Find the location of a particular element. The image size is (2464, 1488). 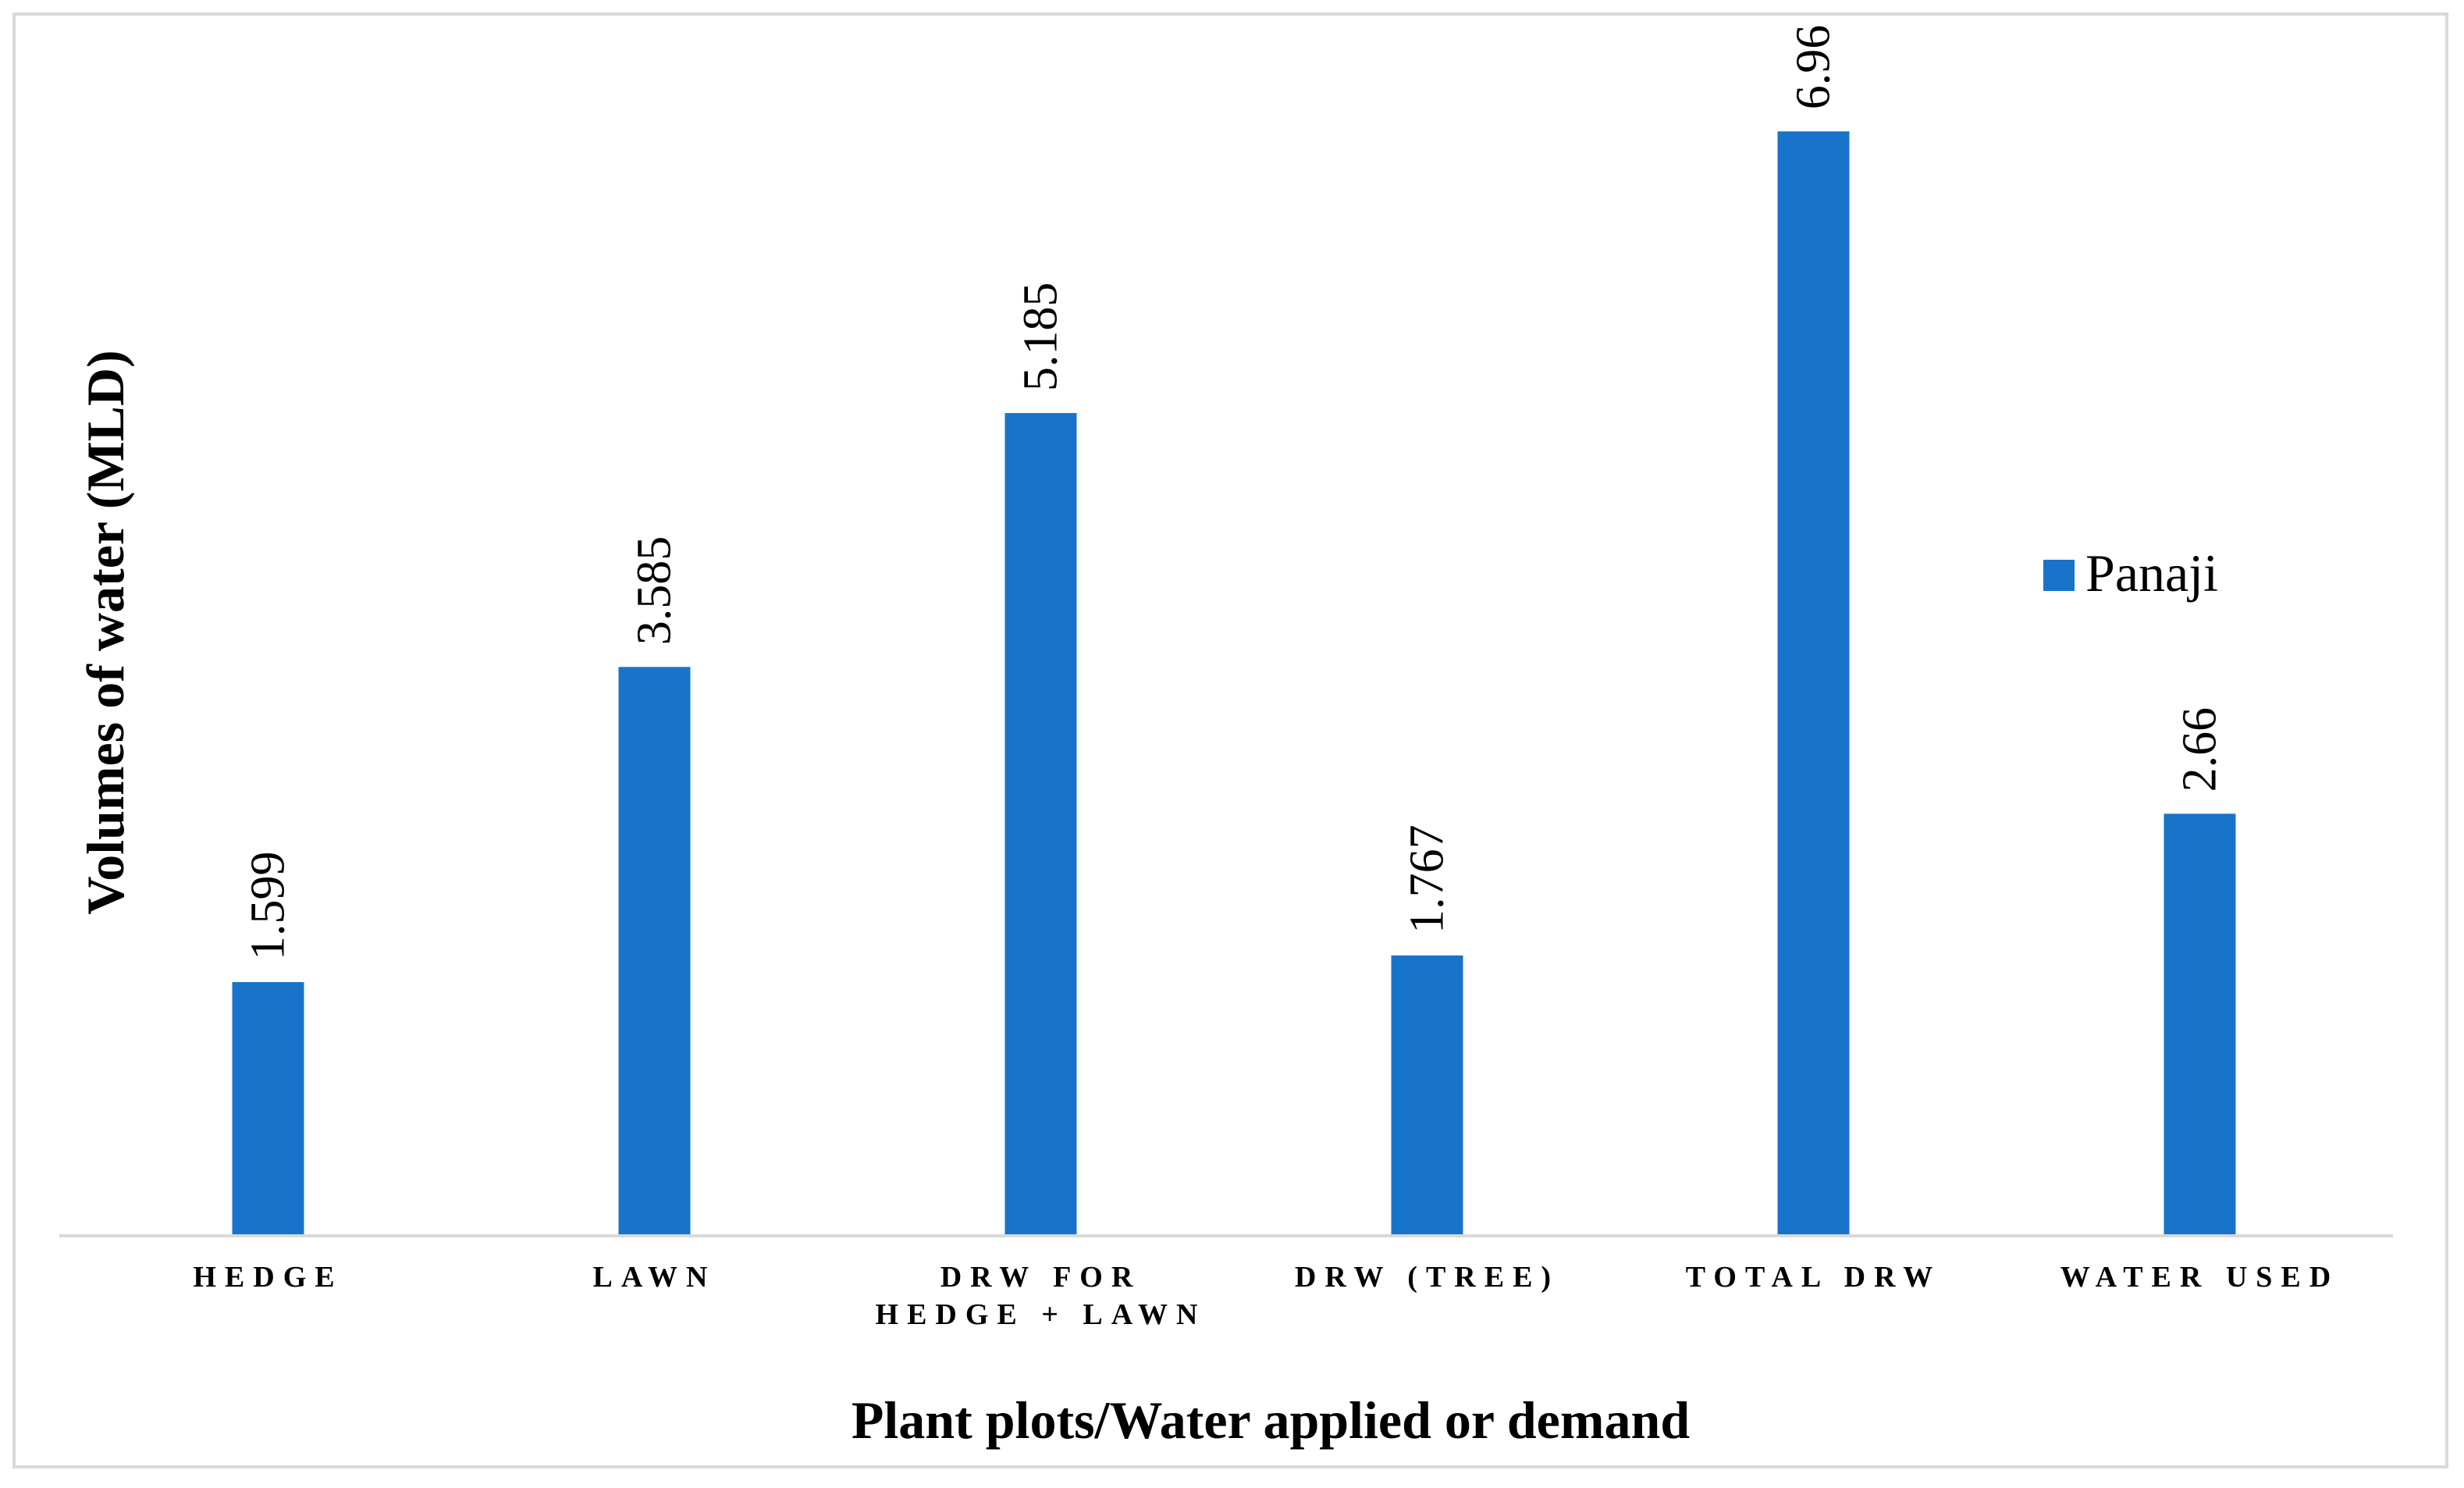

data-label: 3.585 is located at coordinates (654, 591).